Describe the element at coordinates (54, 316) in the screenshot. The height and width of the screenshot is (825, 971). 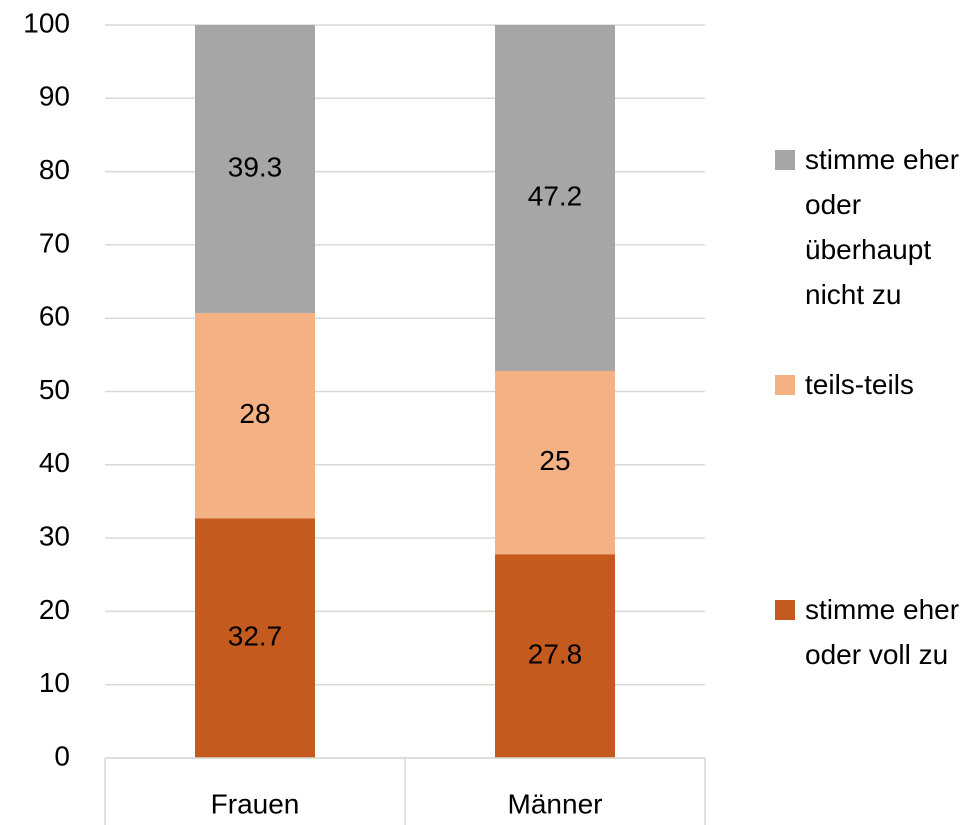
I see `y-tick-label: 60` at that location.